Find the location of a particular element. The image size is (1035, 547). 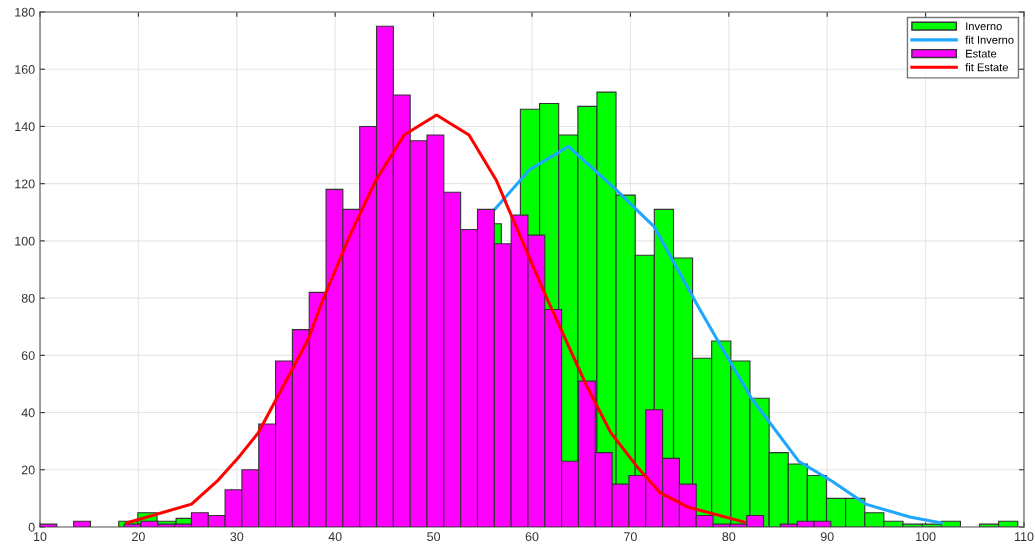

x-tick-label: 10 is located at coordinates (40, 537).